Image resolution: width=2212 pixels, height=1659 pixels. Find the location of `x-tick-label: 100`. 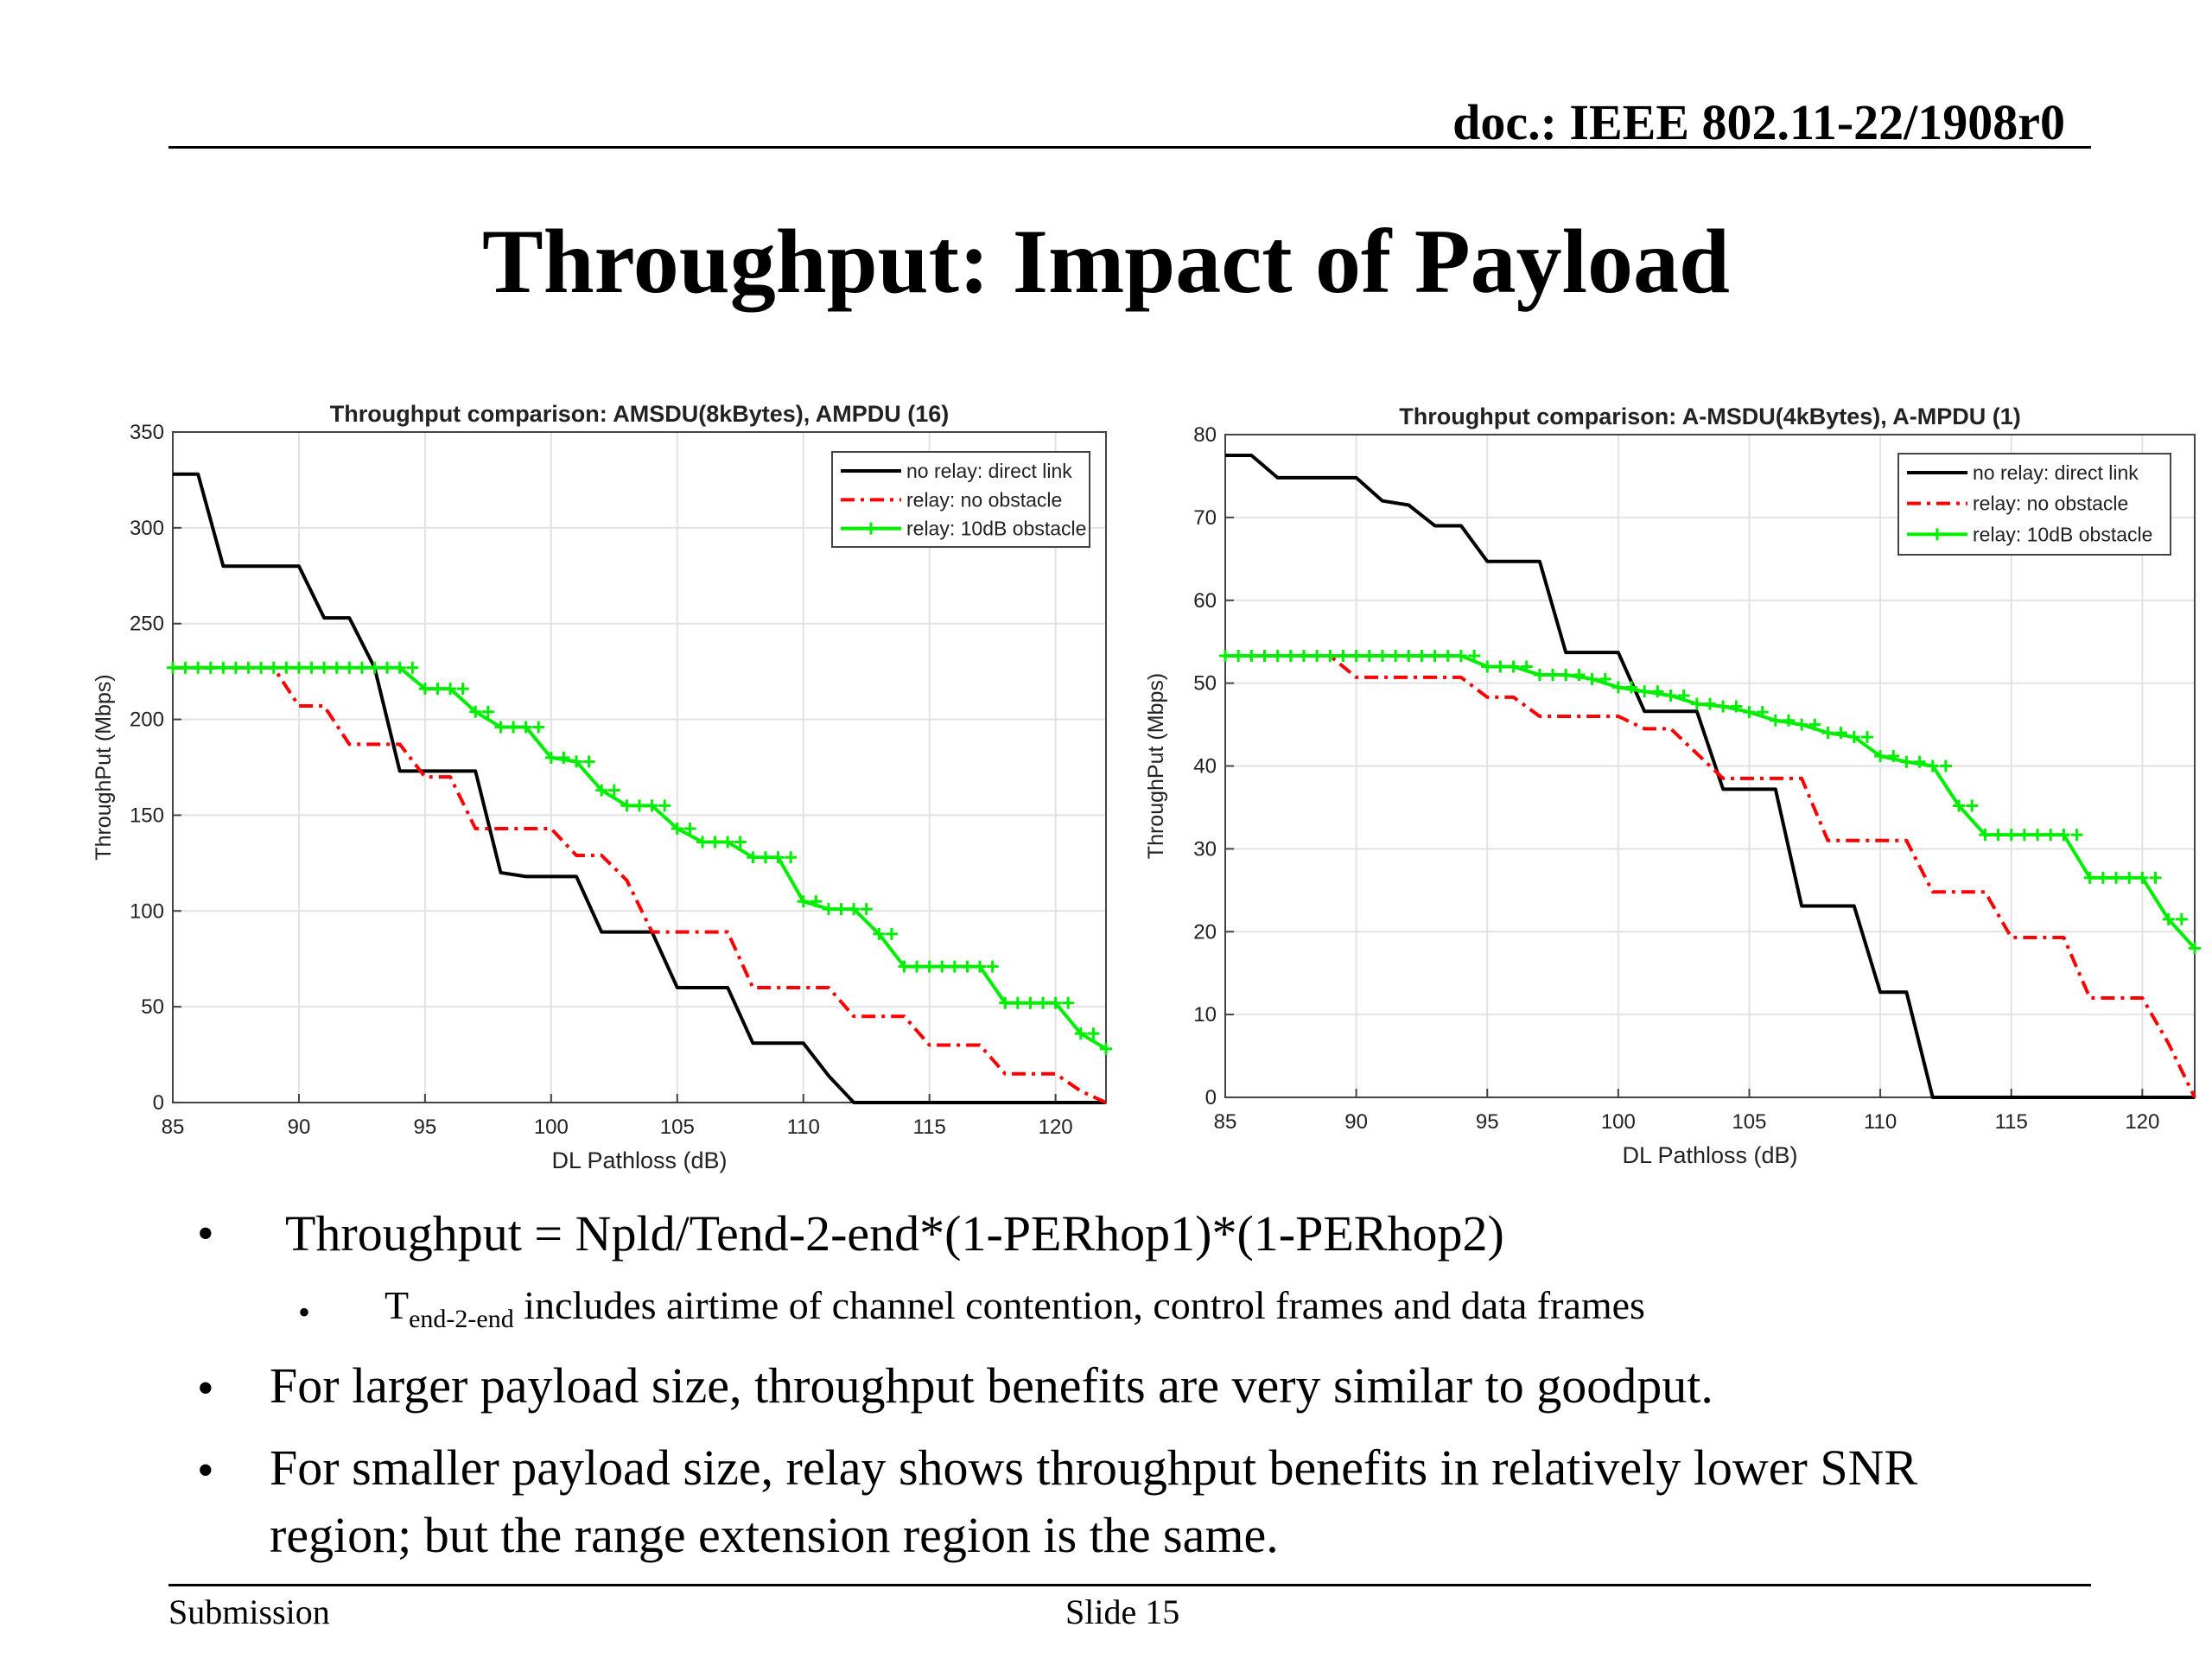

x-tick-label: 100 is located at coordinates (551, 1127).